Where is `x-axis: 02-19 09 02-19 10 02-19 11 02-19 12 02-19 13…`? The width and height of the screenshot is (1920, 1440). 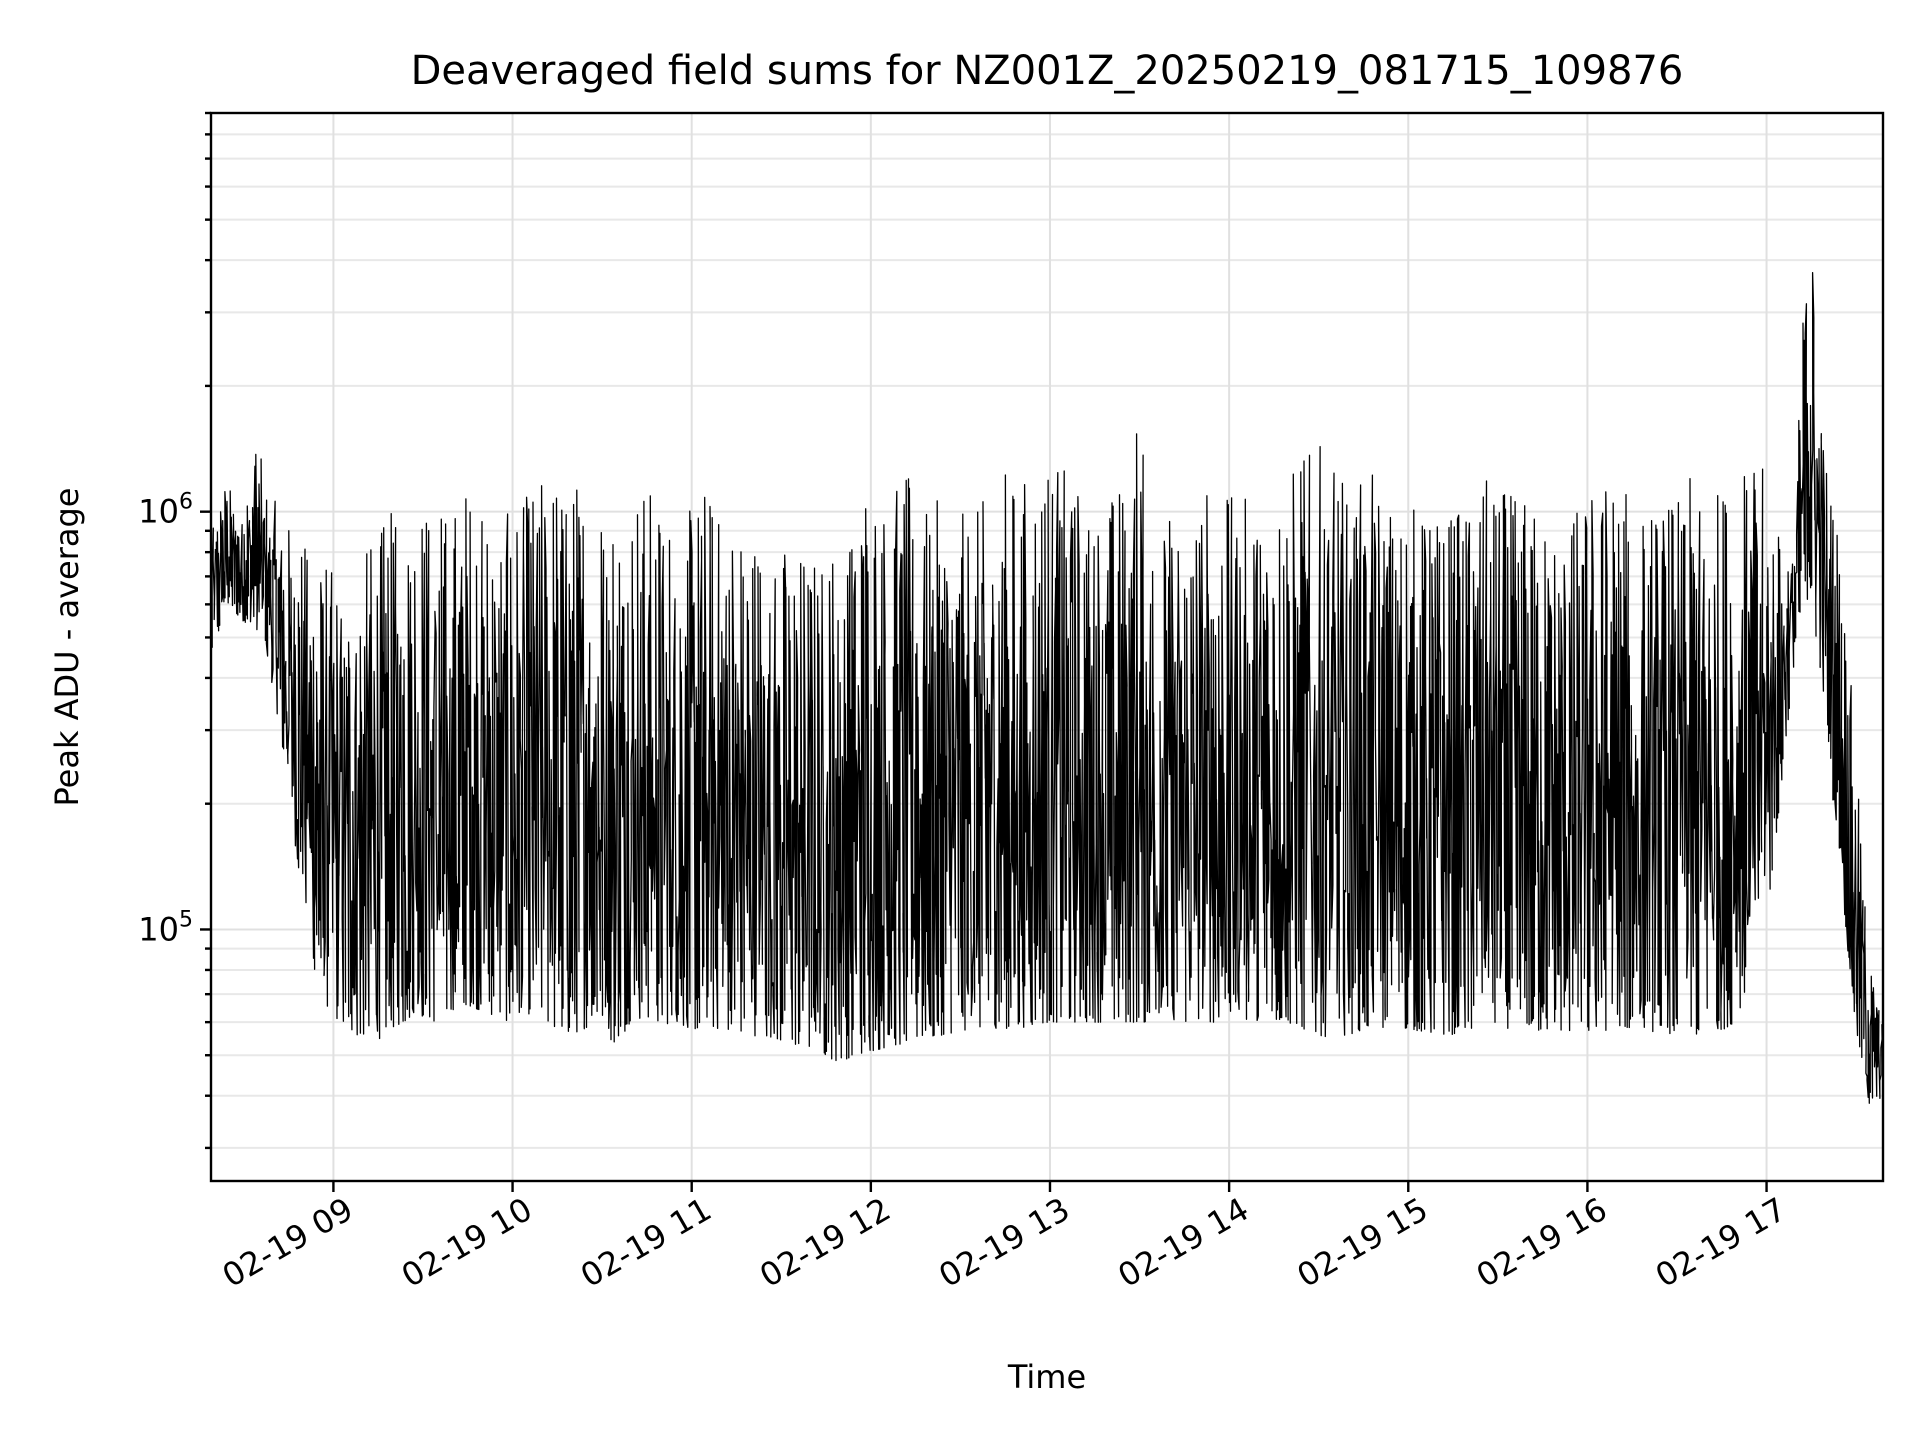 x-axis: 02-19 09 02-19 10 02-19 11 02-19 12 02-19 13… is located at coordinates (1004, 1238).